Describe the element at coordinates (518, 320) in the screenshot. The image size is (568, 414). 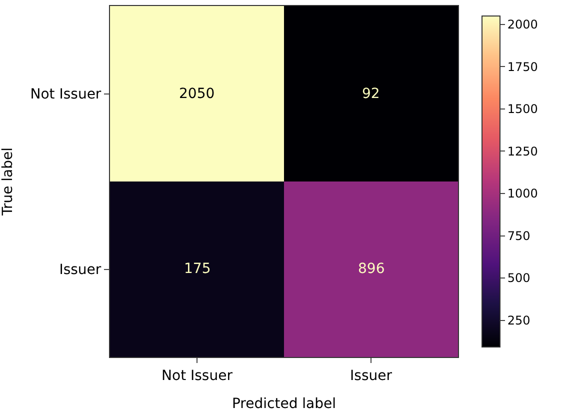
I see `color-bar-label: 250` at that location.